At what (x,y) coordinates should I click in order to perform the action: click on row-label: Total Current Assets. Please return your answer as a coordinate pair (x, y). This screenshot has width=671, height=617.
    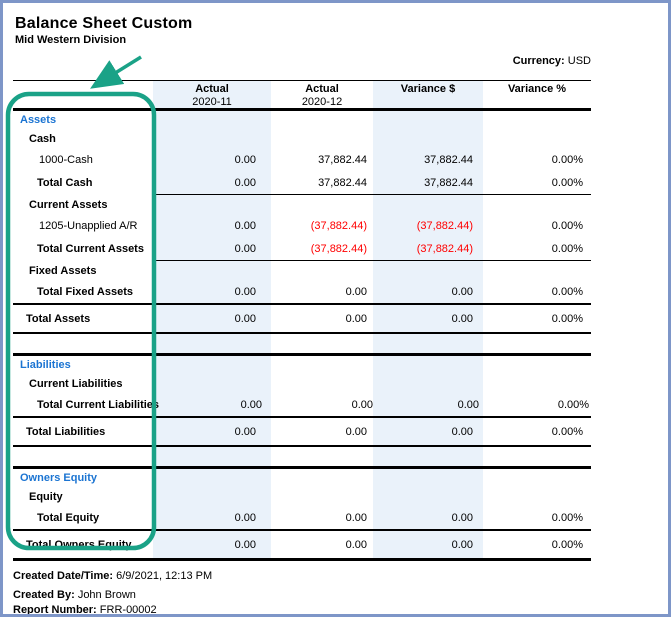
    Looking at the image, I should click on (90, 248).